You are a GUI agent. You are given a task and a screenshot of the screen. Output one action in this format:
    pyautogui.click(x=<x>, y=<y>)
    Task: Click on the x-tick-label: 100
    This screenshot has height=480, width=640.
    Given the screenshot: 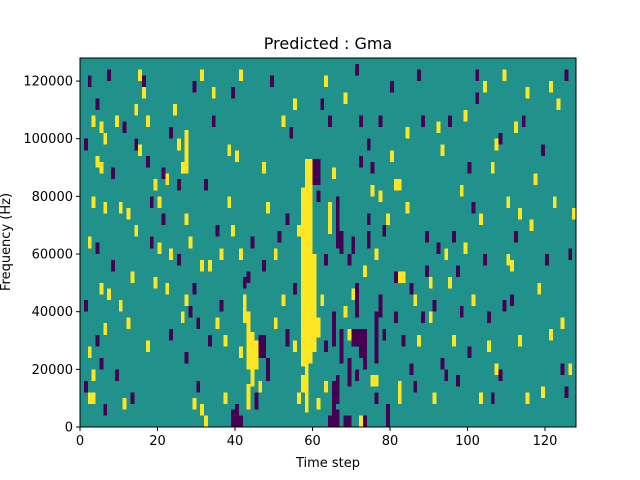 What is the action you would take?
    pyautogui.click(x=467, y=441)
    